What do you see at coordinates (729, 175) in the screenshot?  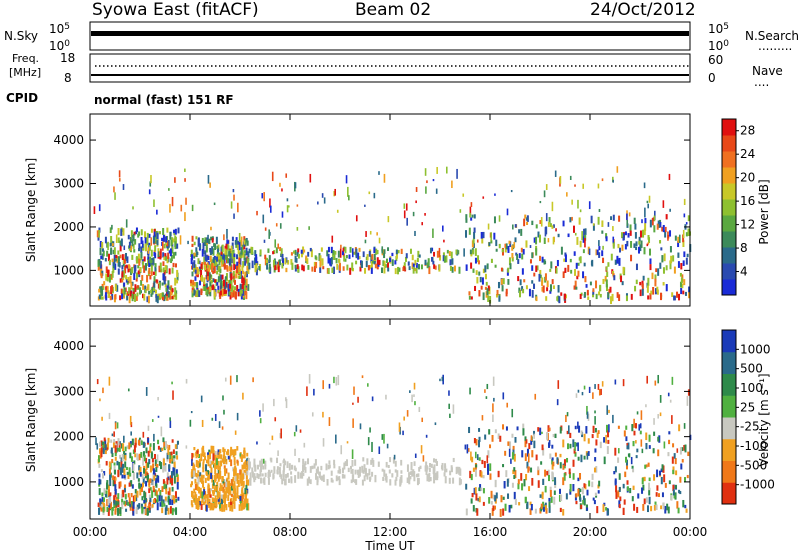 I see `colorbar-segment` at bounding box center [729, 175].